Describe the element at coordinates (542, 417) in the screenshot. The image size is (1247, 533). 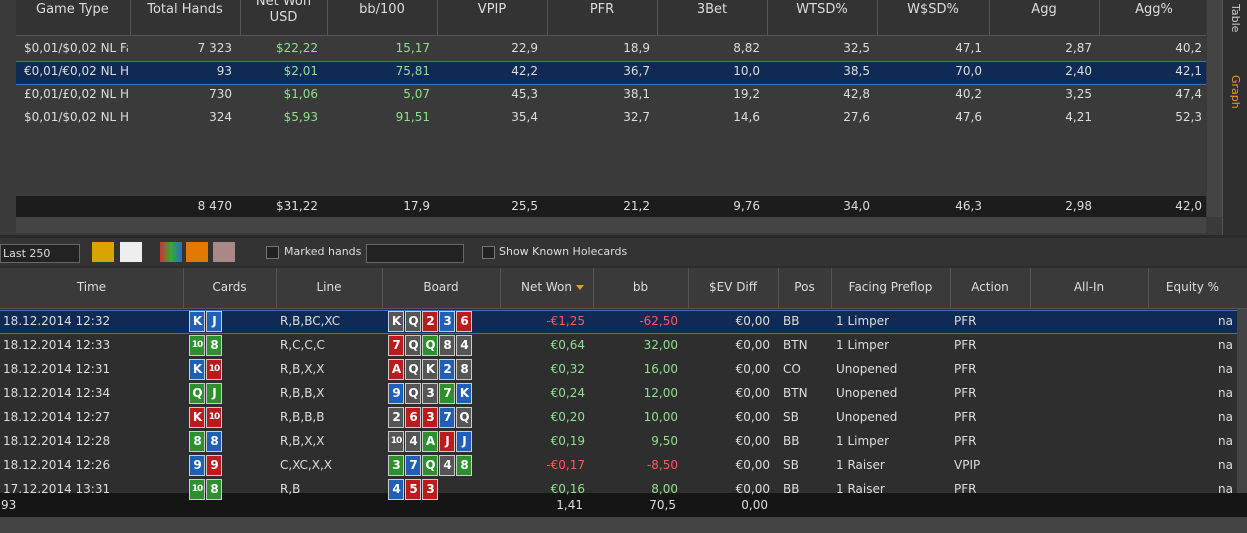
I see `cell: €0,20` at that location.